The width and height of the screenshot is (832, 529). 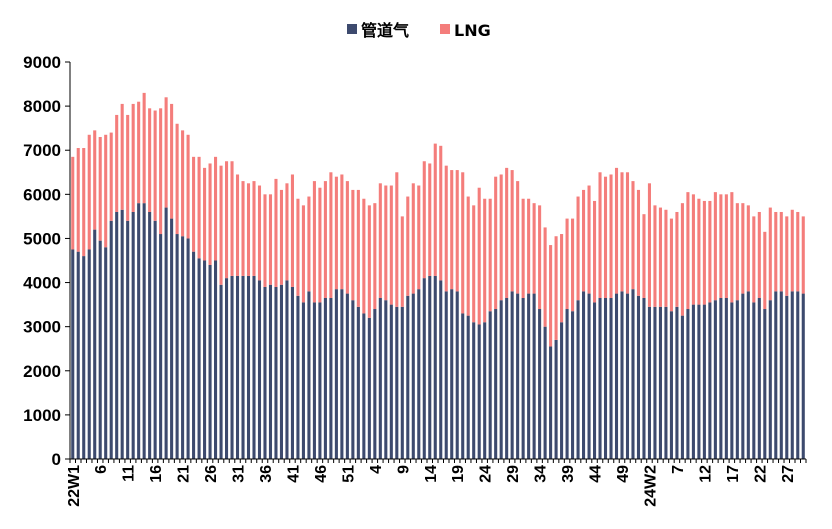 I want to click on x-tick-label: 6, so click(x=101, y=469).